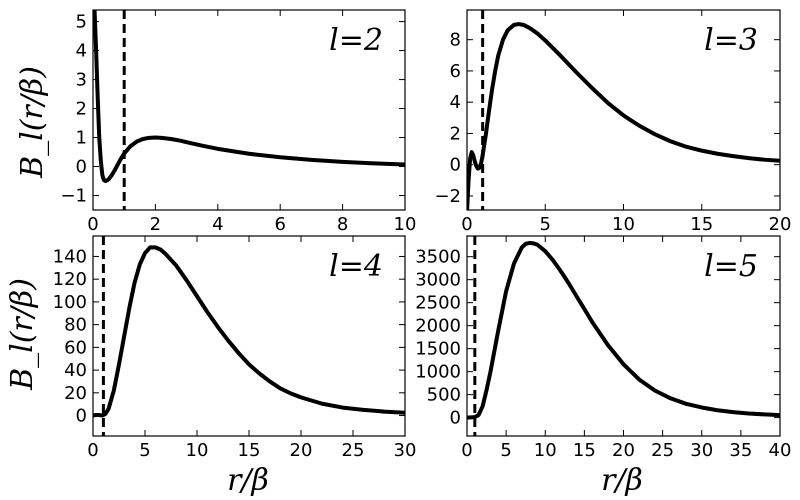 The height and width of the screenshot is (500, 800). I want to click on panel-label: l=2, so click(356, 40).